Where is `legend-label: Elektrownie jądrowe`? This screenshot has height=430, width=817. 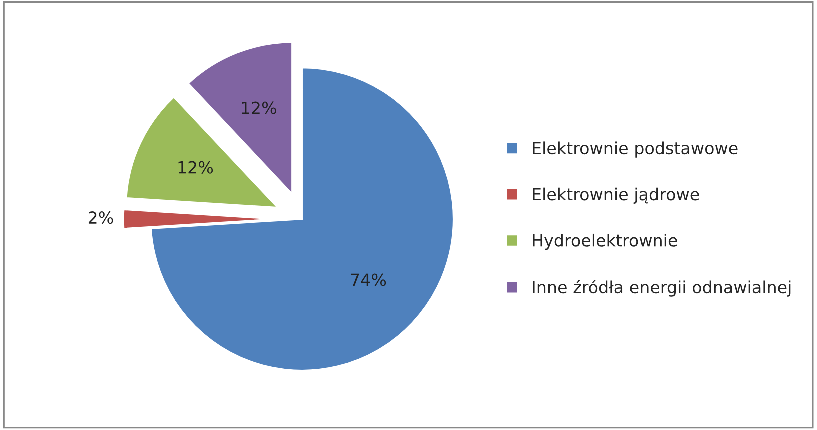 legend-label: Elektrownie jądrowe is located at coordinates (616, 196).